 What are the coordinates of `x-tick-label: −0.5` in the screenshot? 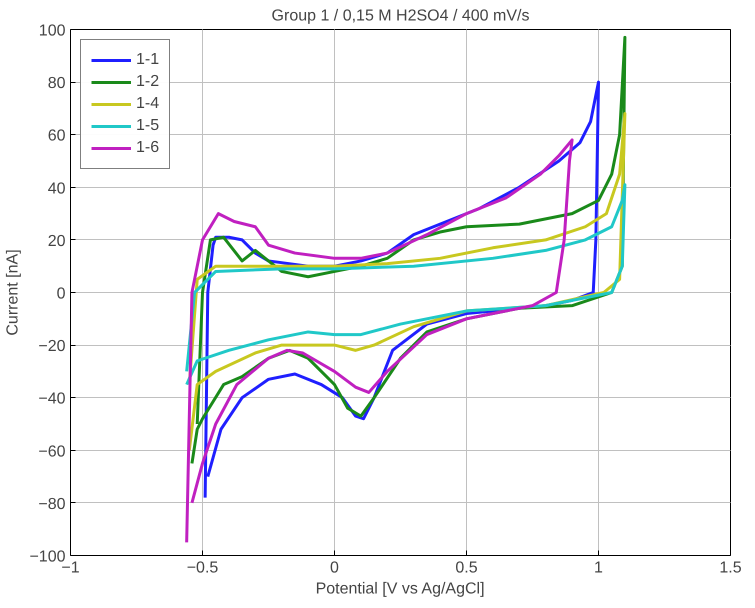 It's located at (202, 568).